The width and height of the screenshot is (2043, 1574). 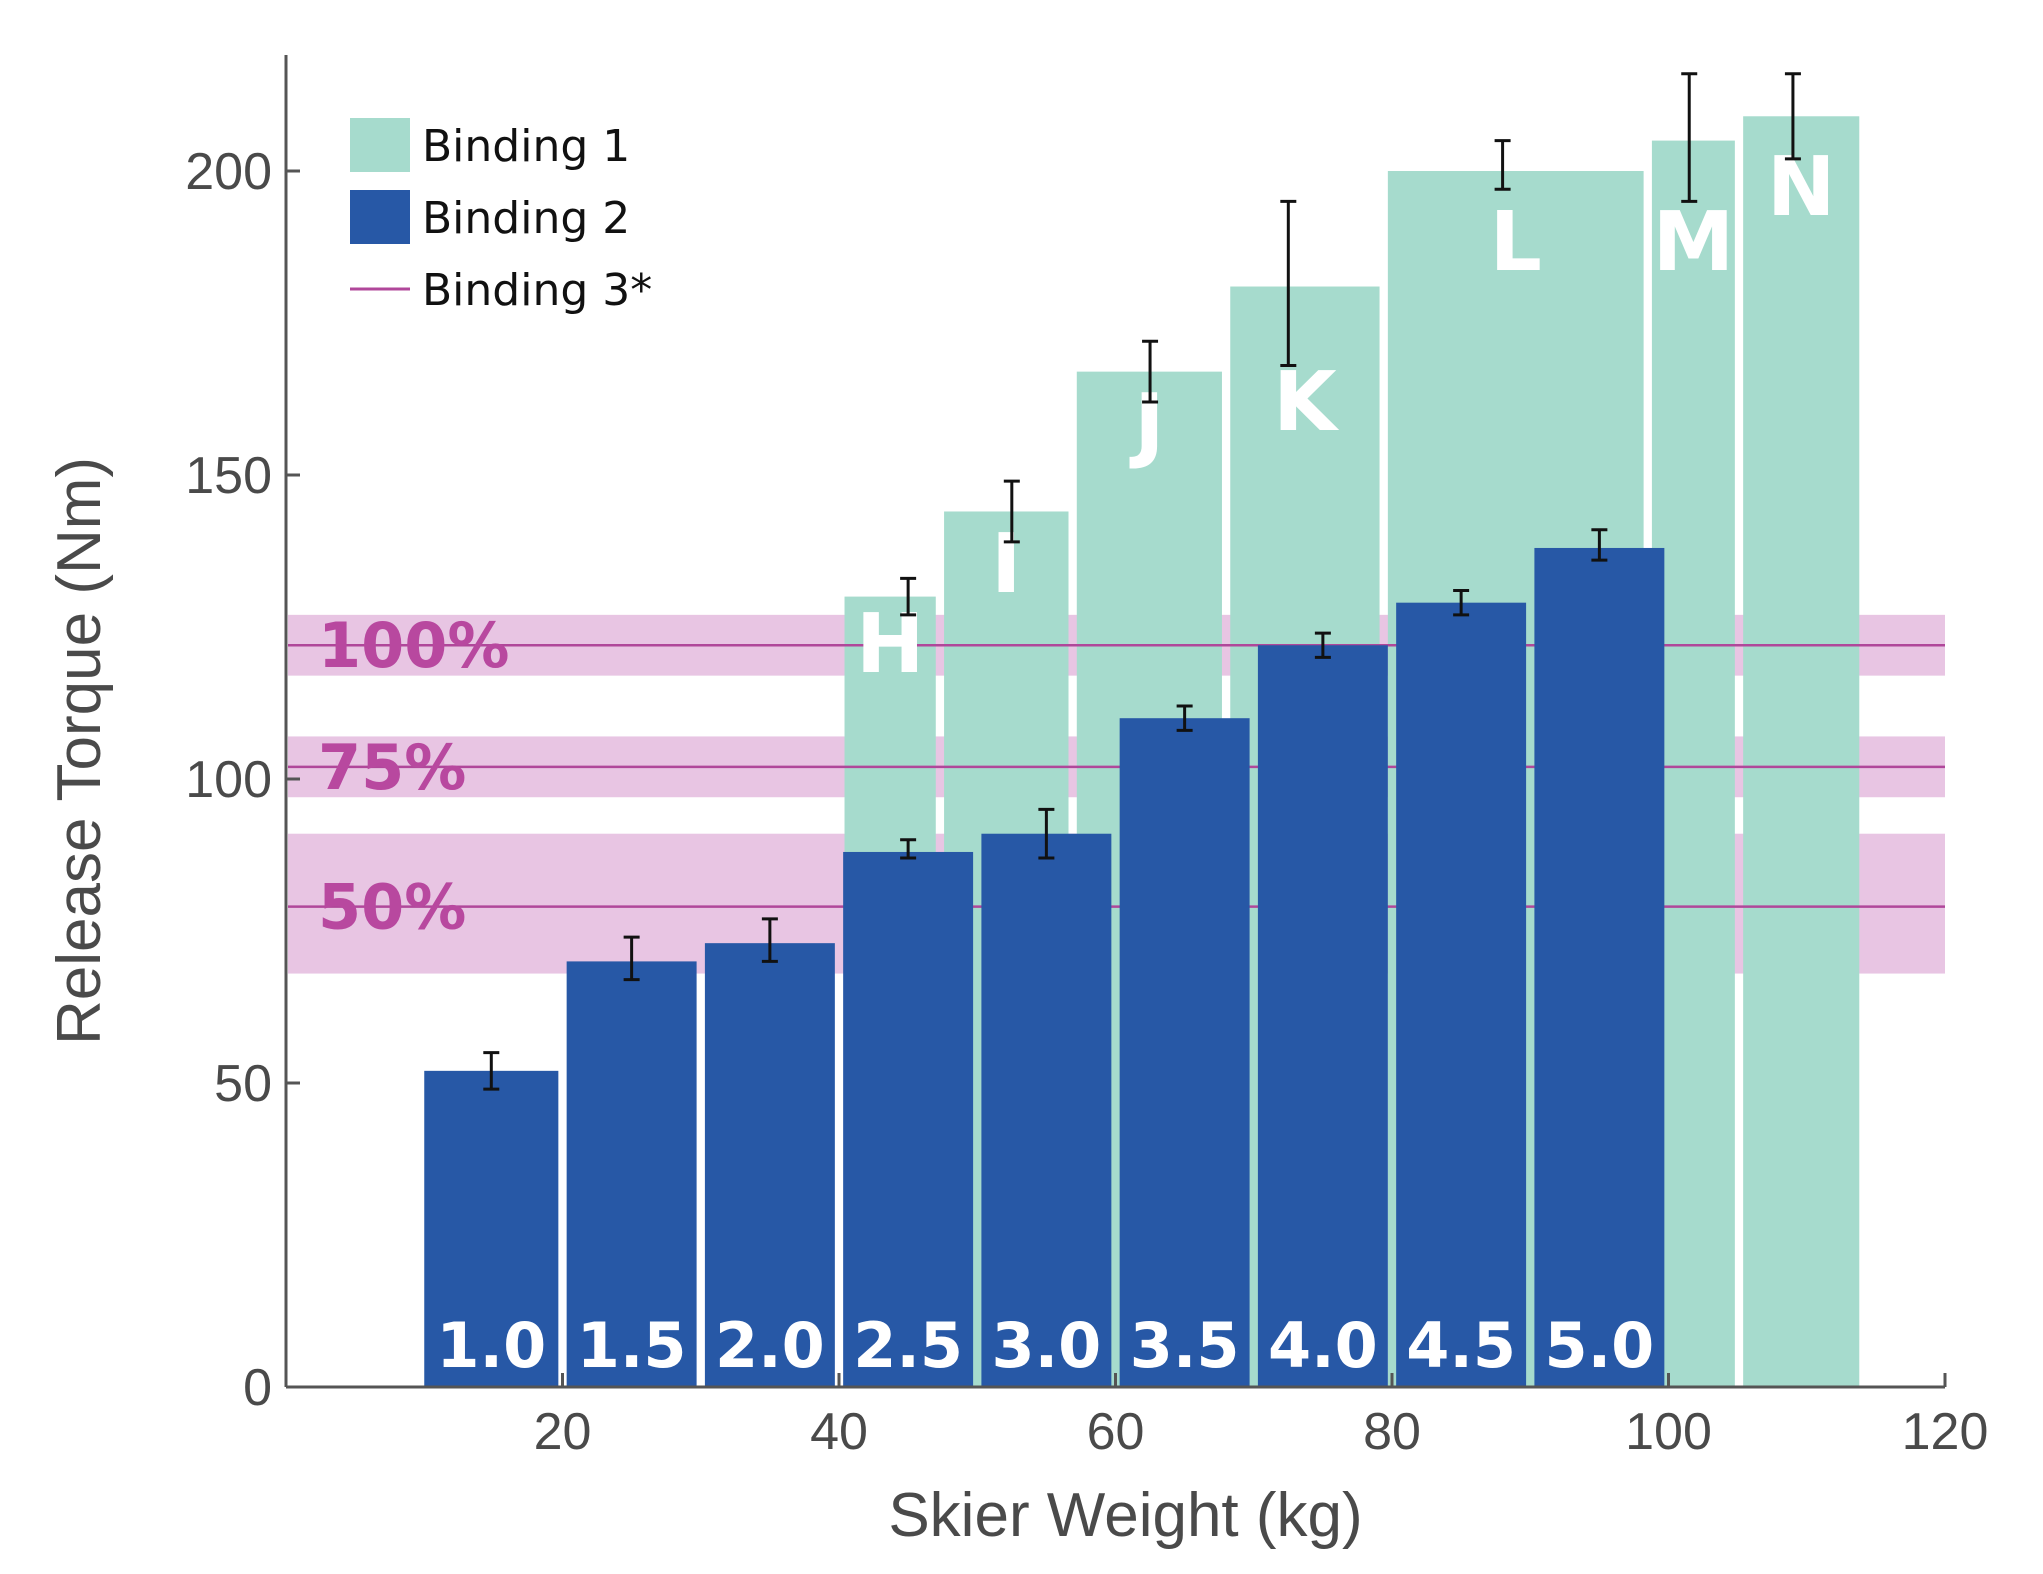 What do you see at coordinates (414, 645) in the screenshot?
I see `band-label-0: 100%` at bounding box center [414, 645].